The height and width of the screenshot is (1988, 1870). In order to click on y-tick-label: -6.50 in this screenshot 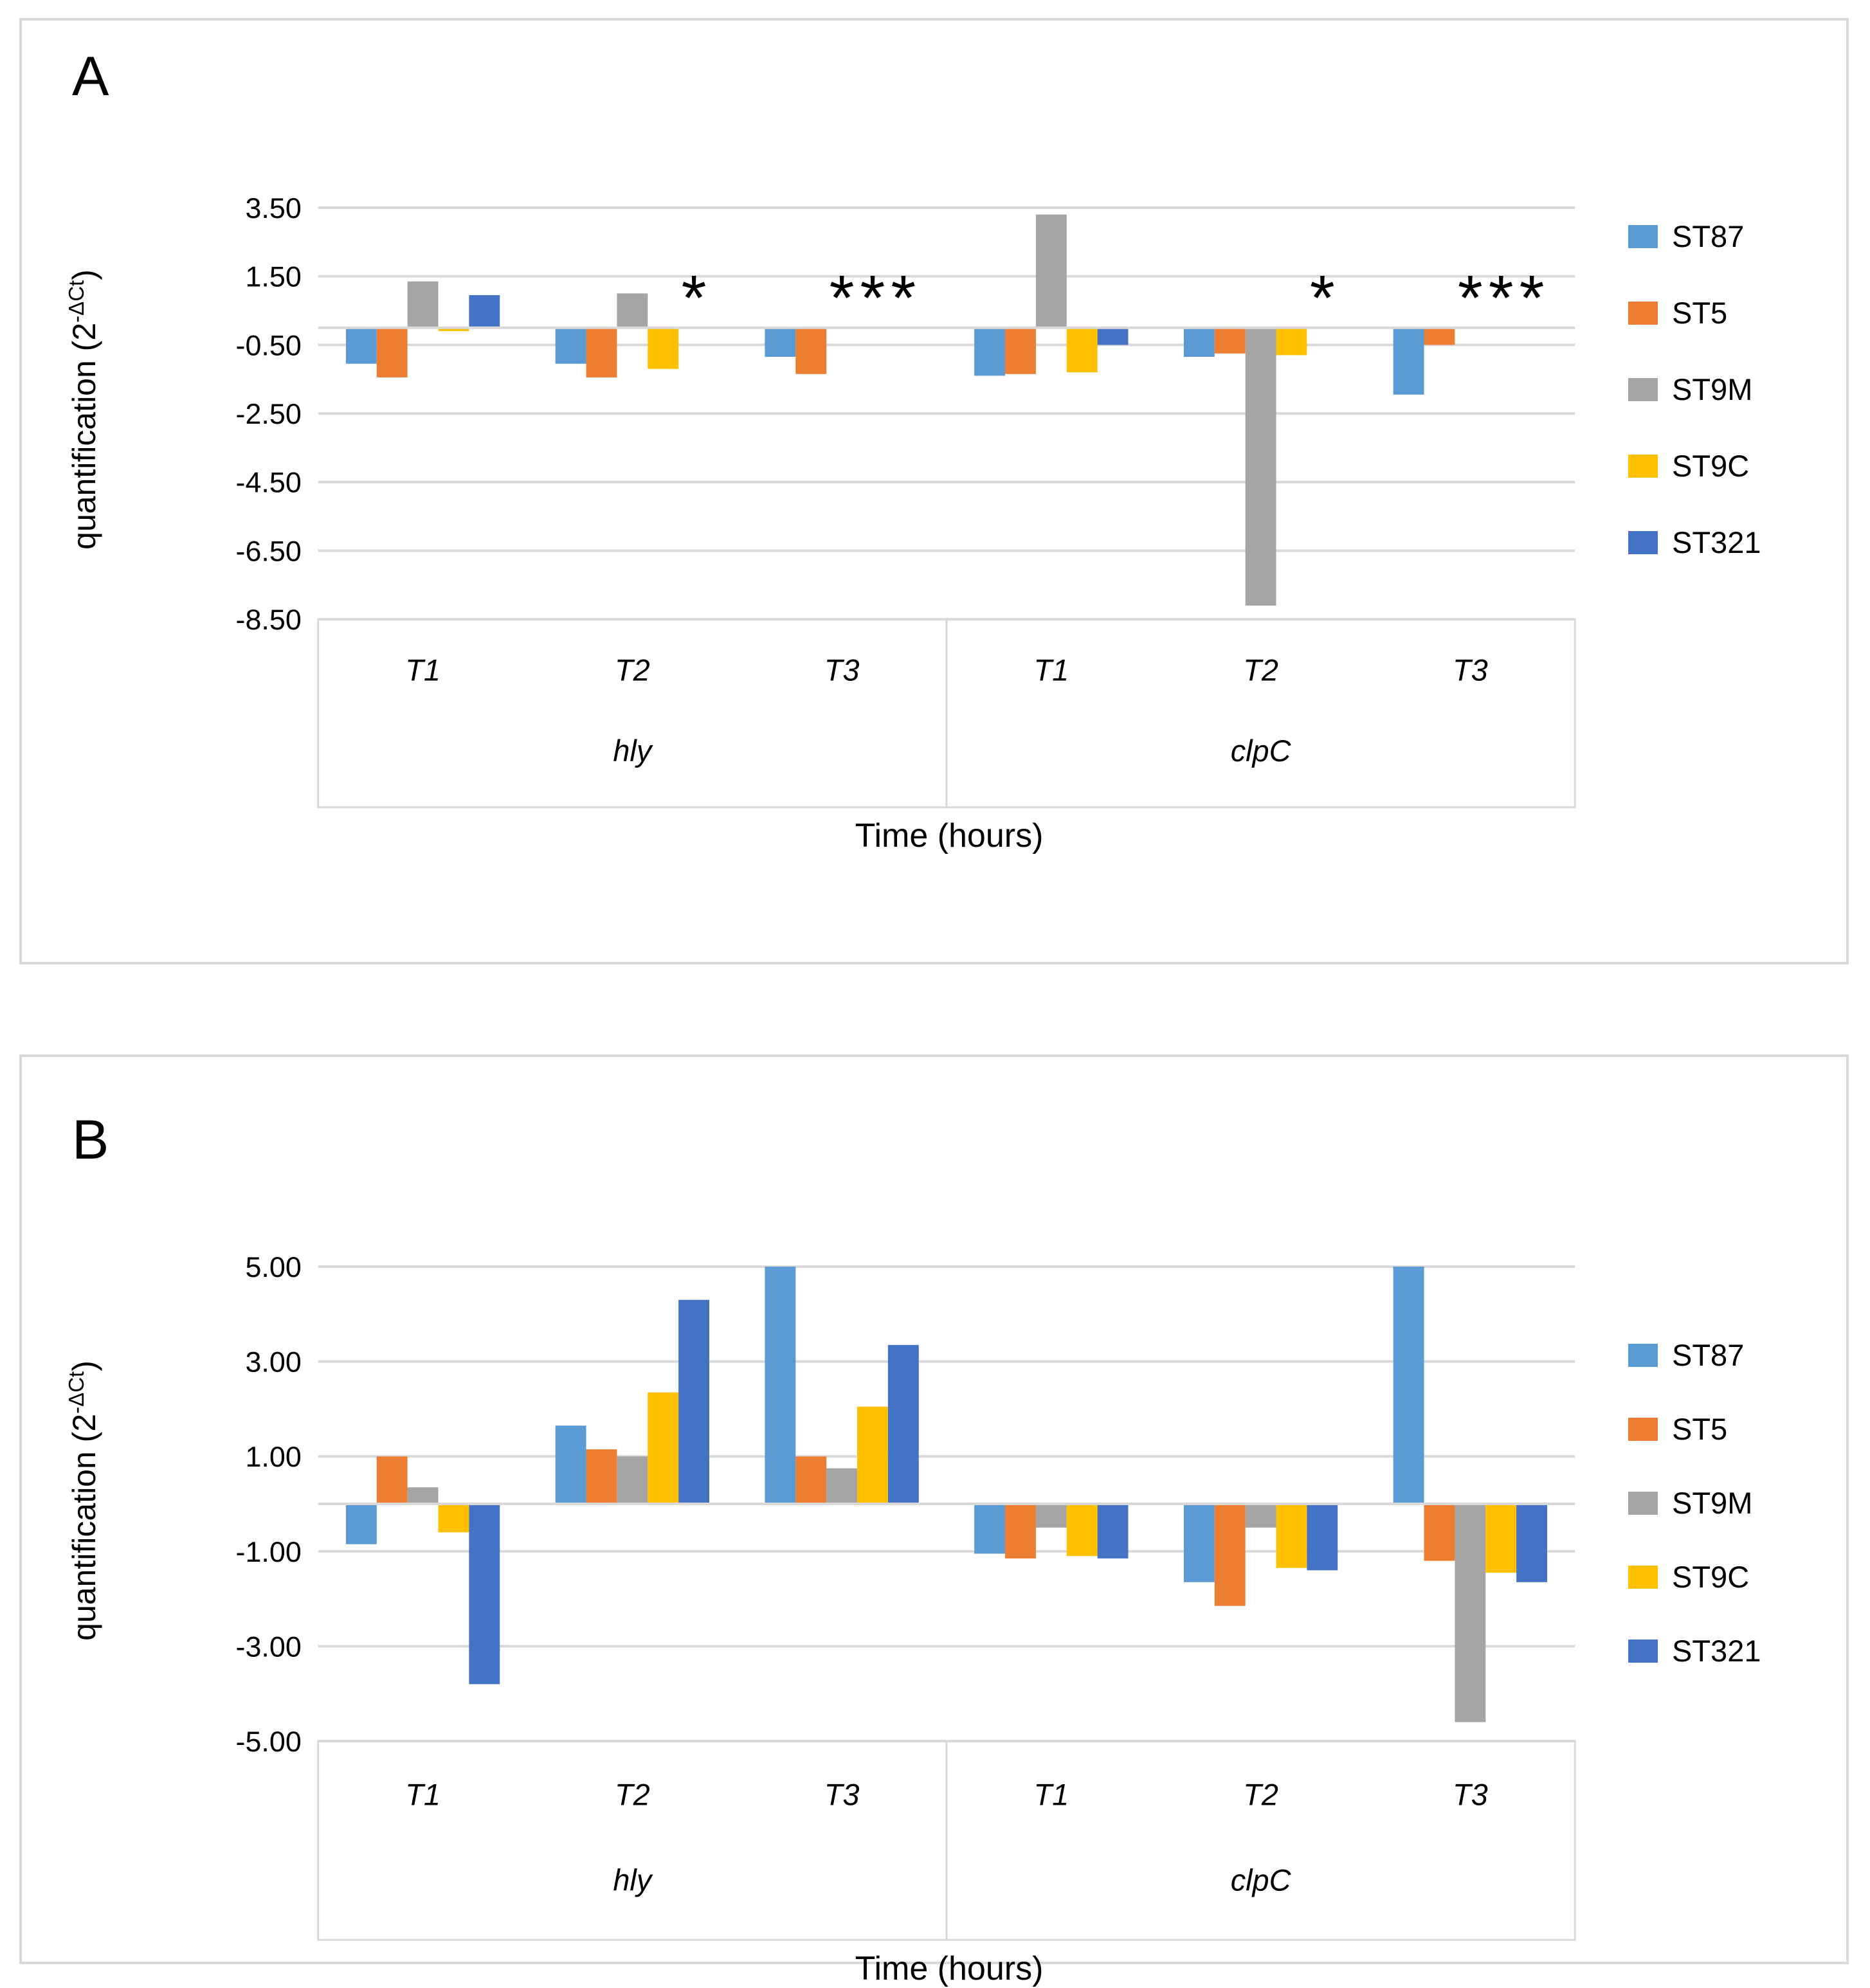, I will do `click(269, 550)`.